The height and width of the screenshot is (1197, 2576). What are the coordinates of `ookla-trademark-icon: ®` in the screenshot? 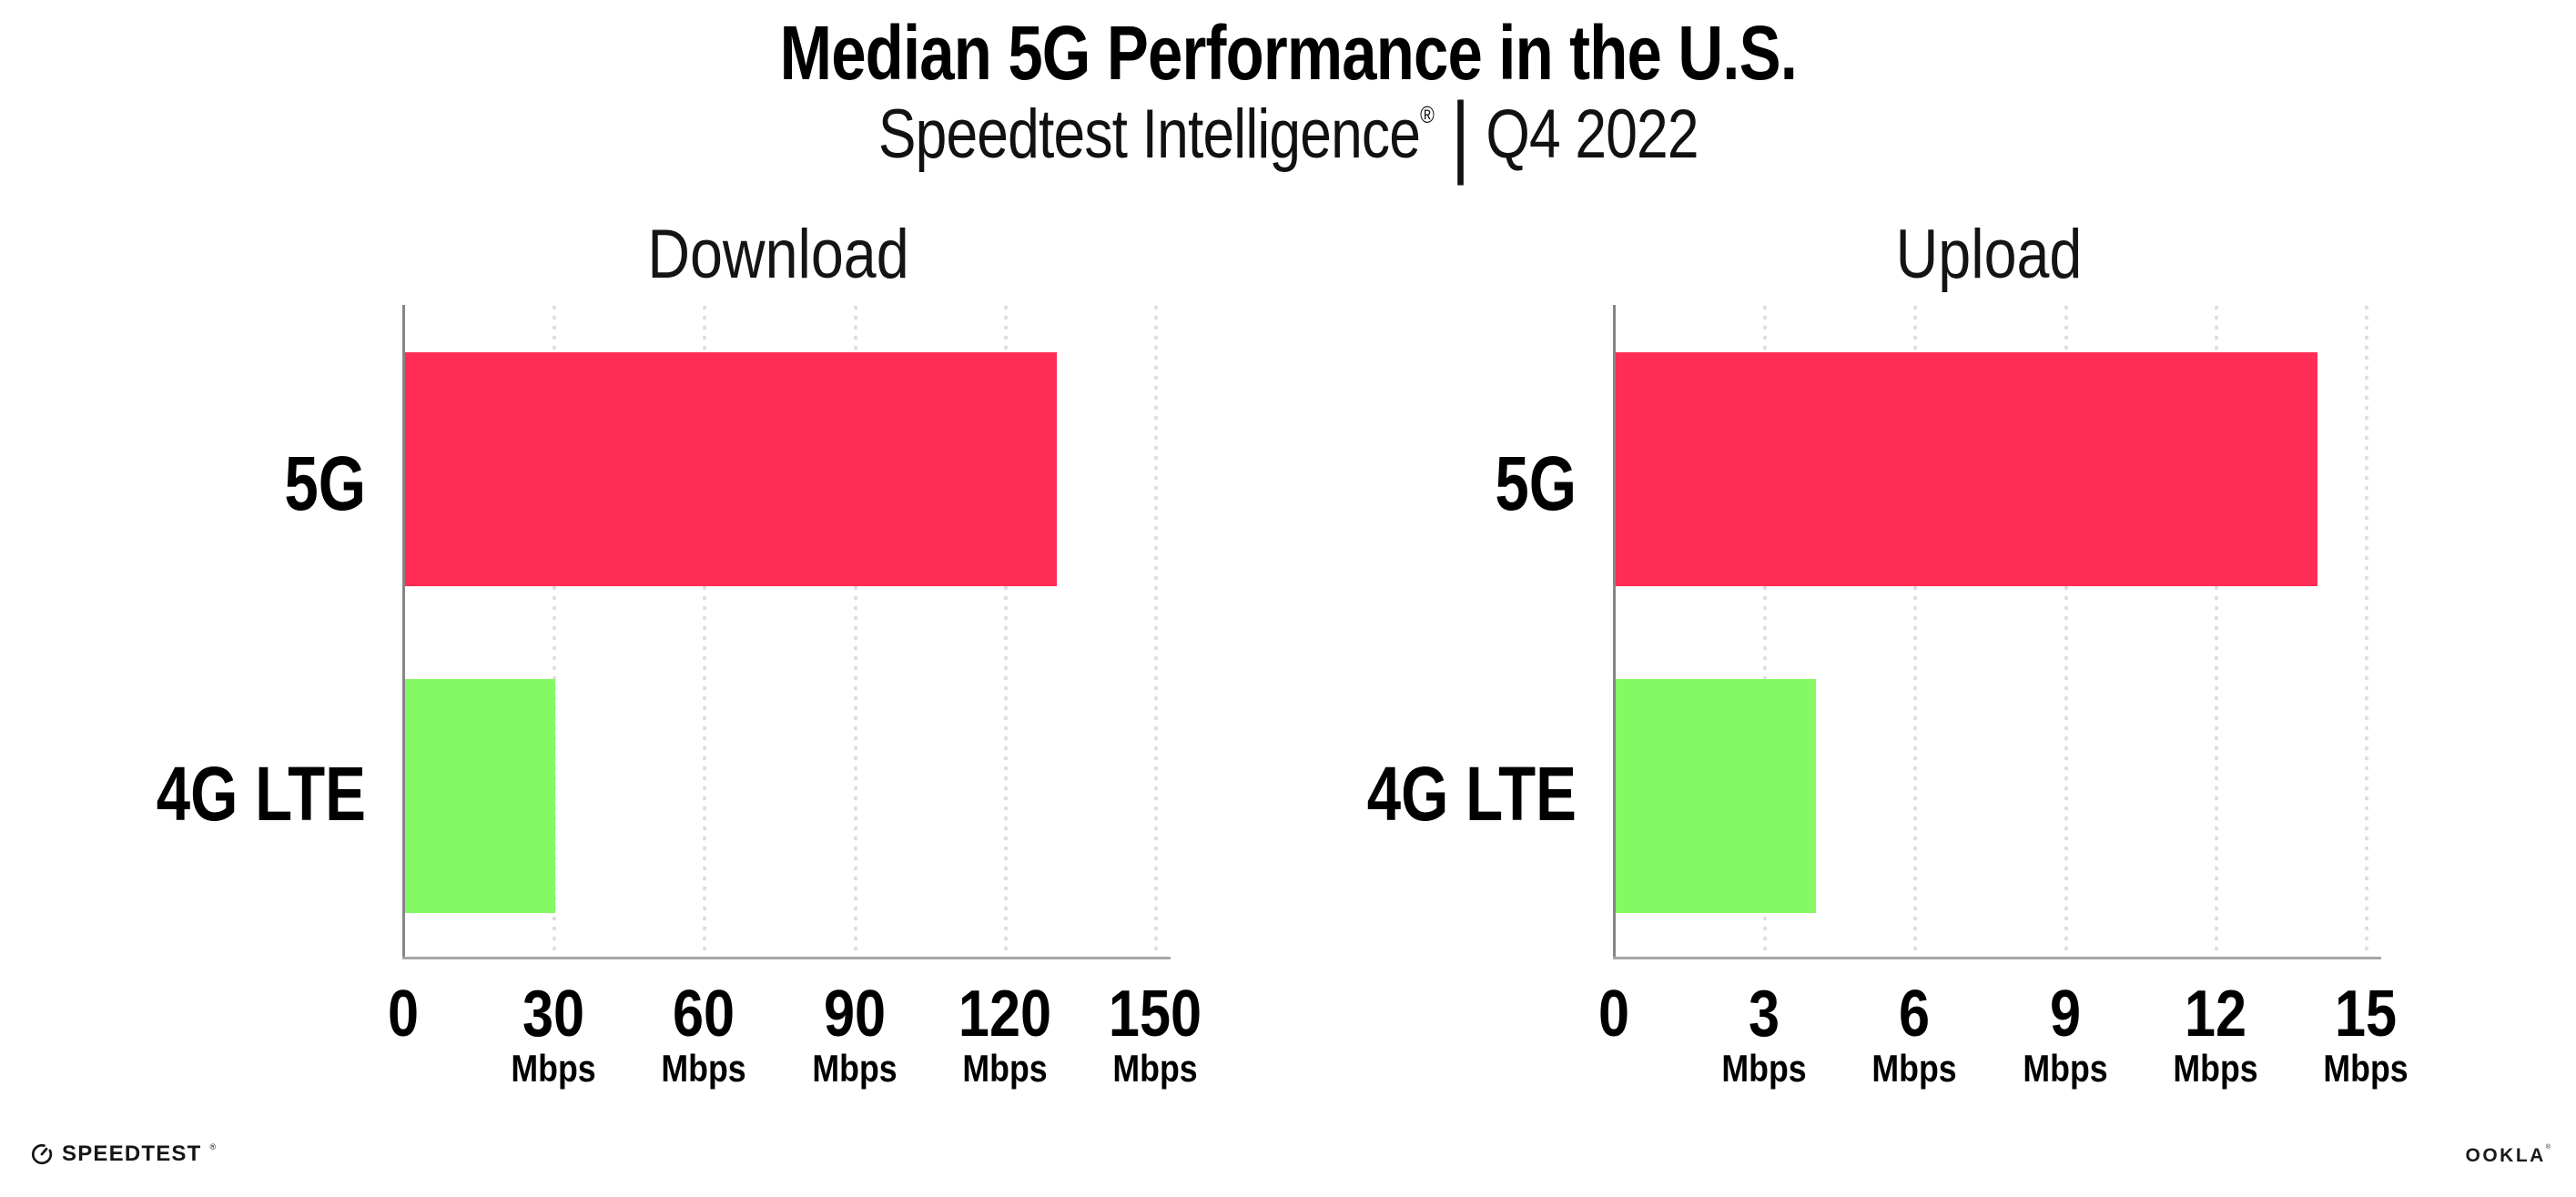 It's located at (2548, 1147).